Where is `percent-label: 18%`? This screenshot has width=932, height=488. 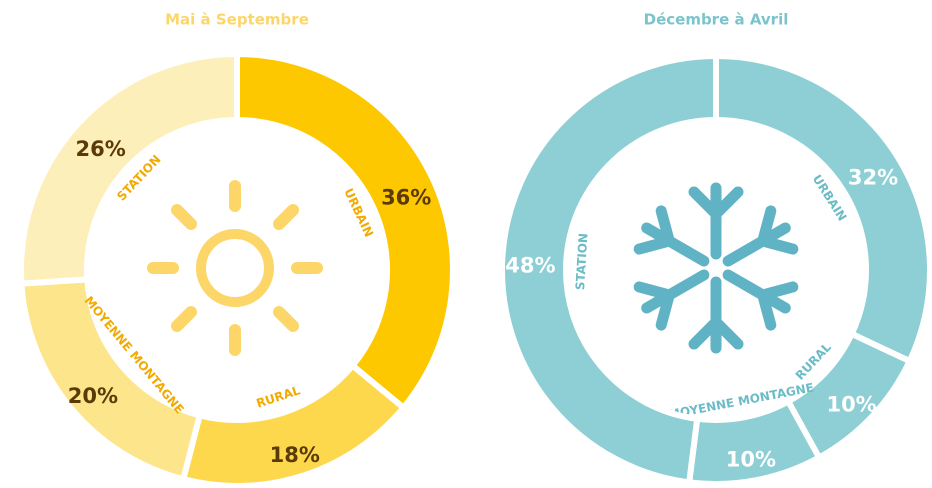 percent-label: 18% is located at coordinates (295, 455).